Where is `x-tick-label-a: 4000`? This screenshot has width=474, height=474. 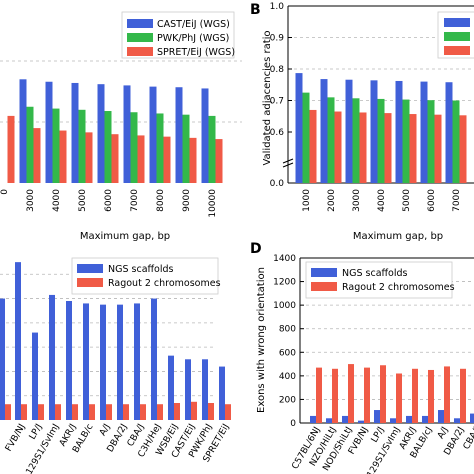 x-tick-label-a: 4000 is located at coordinates (57, 200).